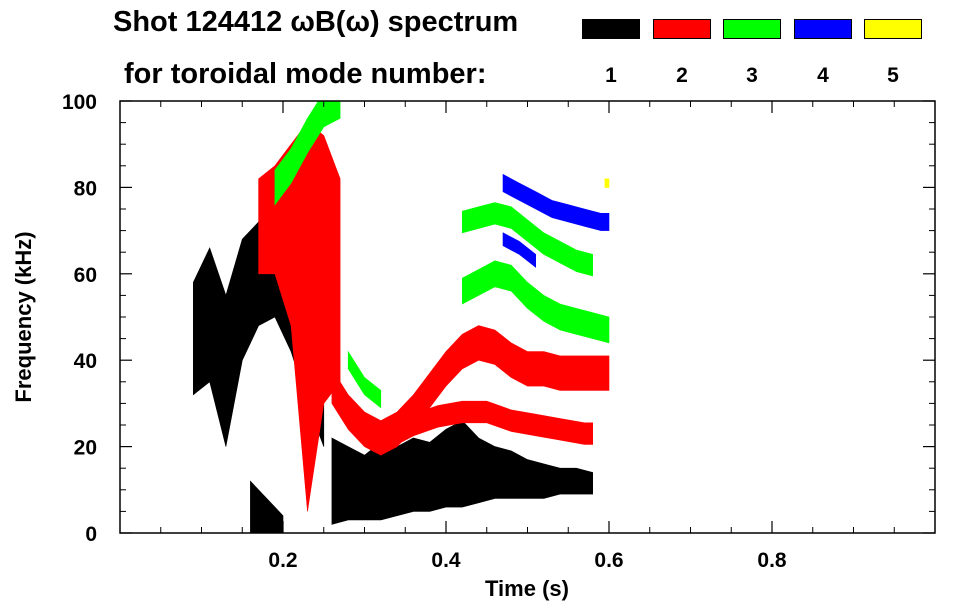  I want to click on chart-title-line2: for toroidal mode number:, so click(305, 74).